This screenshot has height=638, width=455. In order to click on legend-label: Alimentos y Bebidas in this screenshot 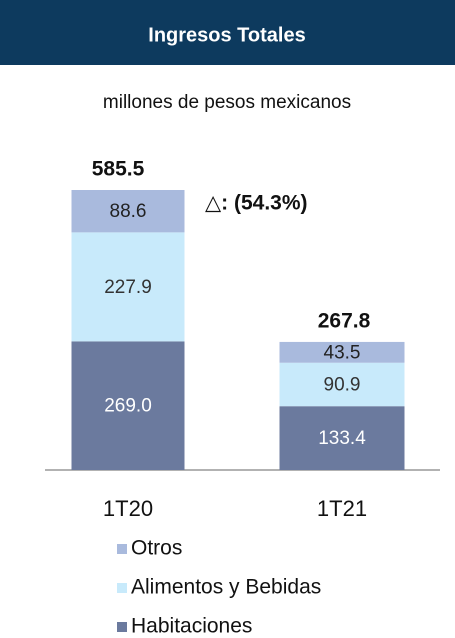, I will do `click(226, 587)`.